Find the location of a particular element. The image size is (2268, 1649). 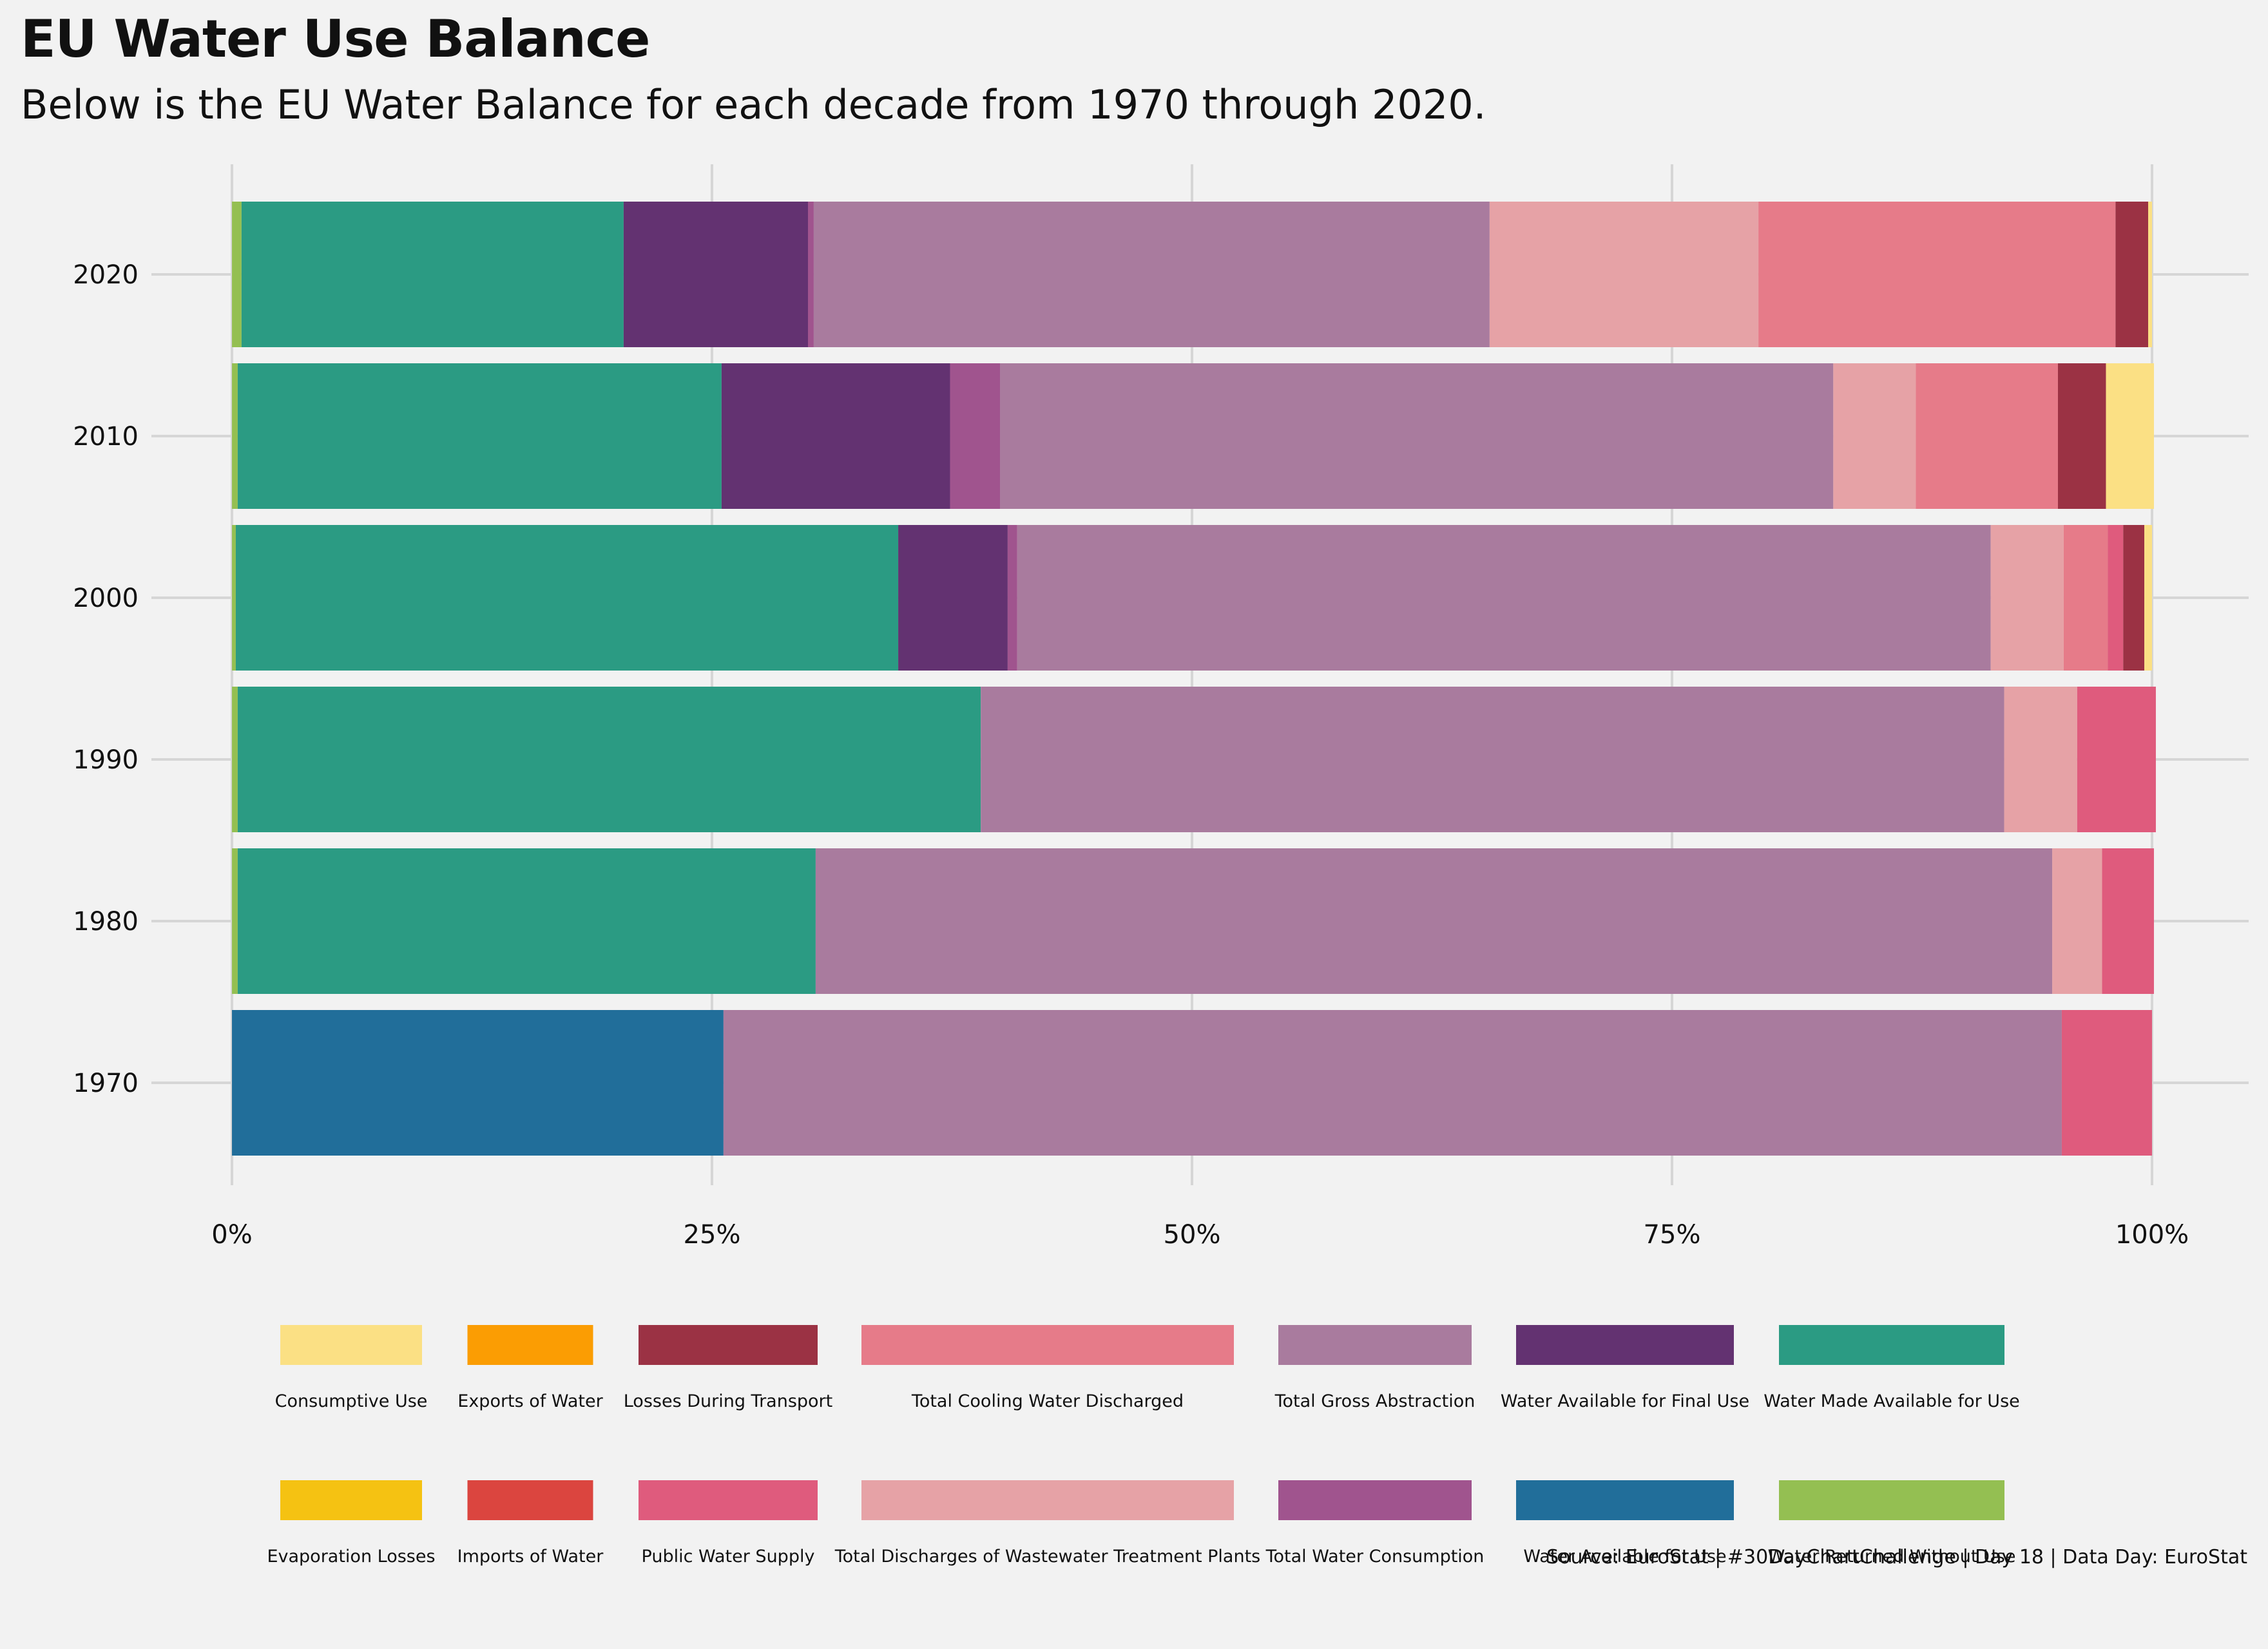

y-tick-label: 2020 is located at coordinates (106, 275).